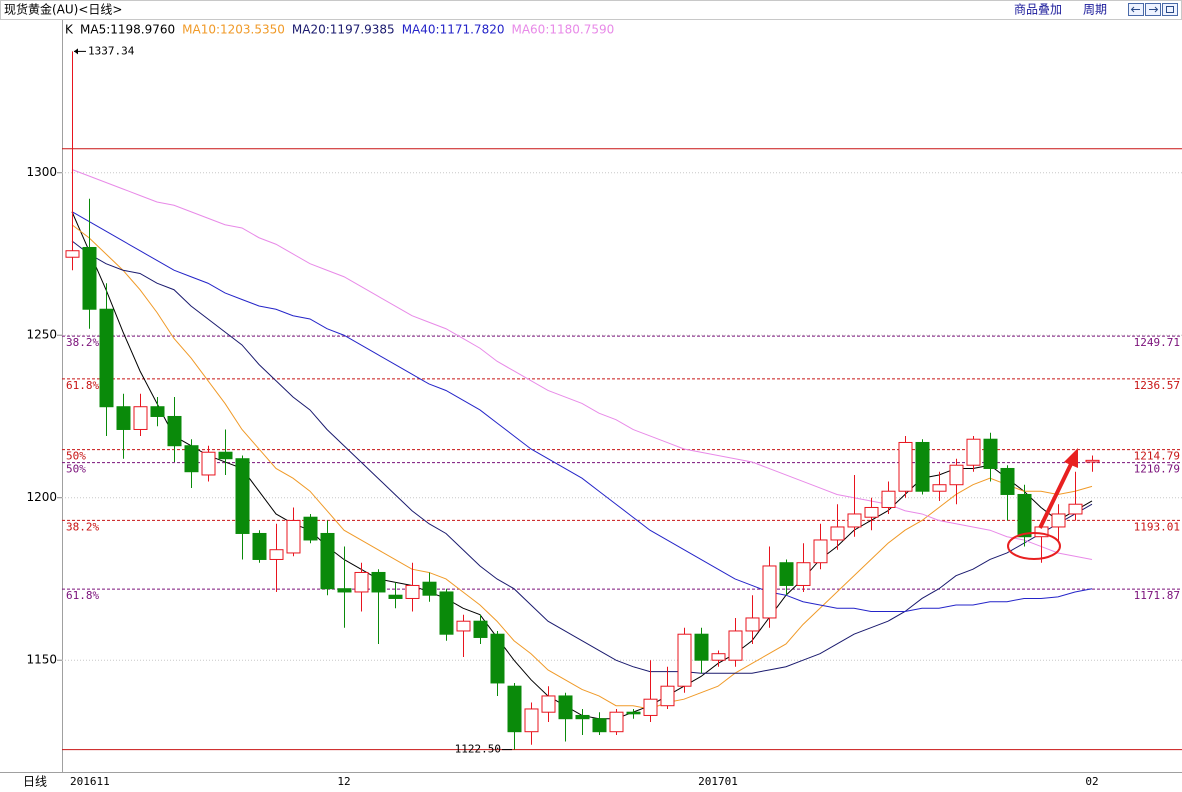 The height and width of the screenshot is (792, 1182). I want to click on level-value: 1193.01, so click(1157, 526).